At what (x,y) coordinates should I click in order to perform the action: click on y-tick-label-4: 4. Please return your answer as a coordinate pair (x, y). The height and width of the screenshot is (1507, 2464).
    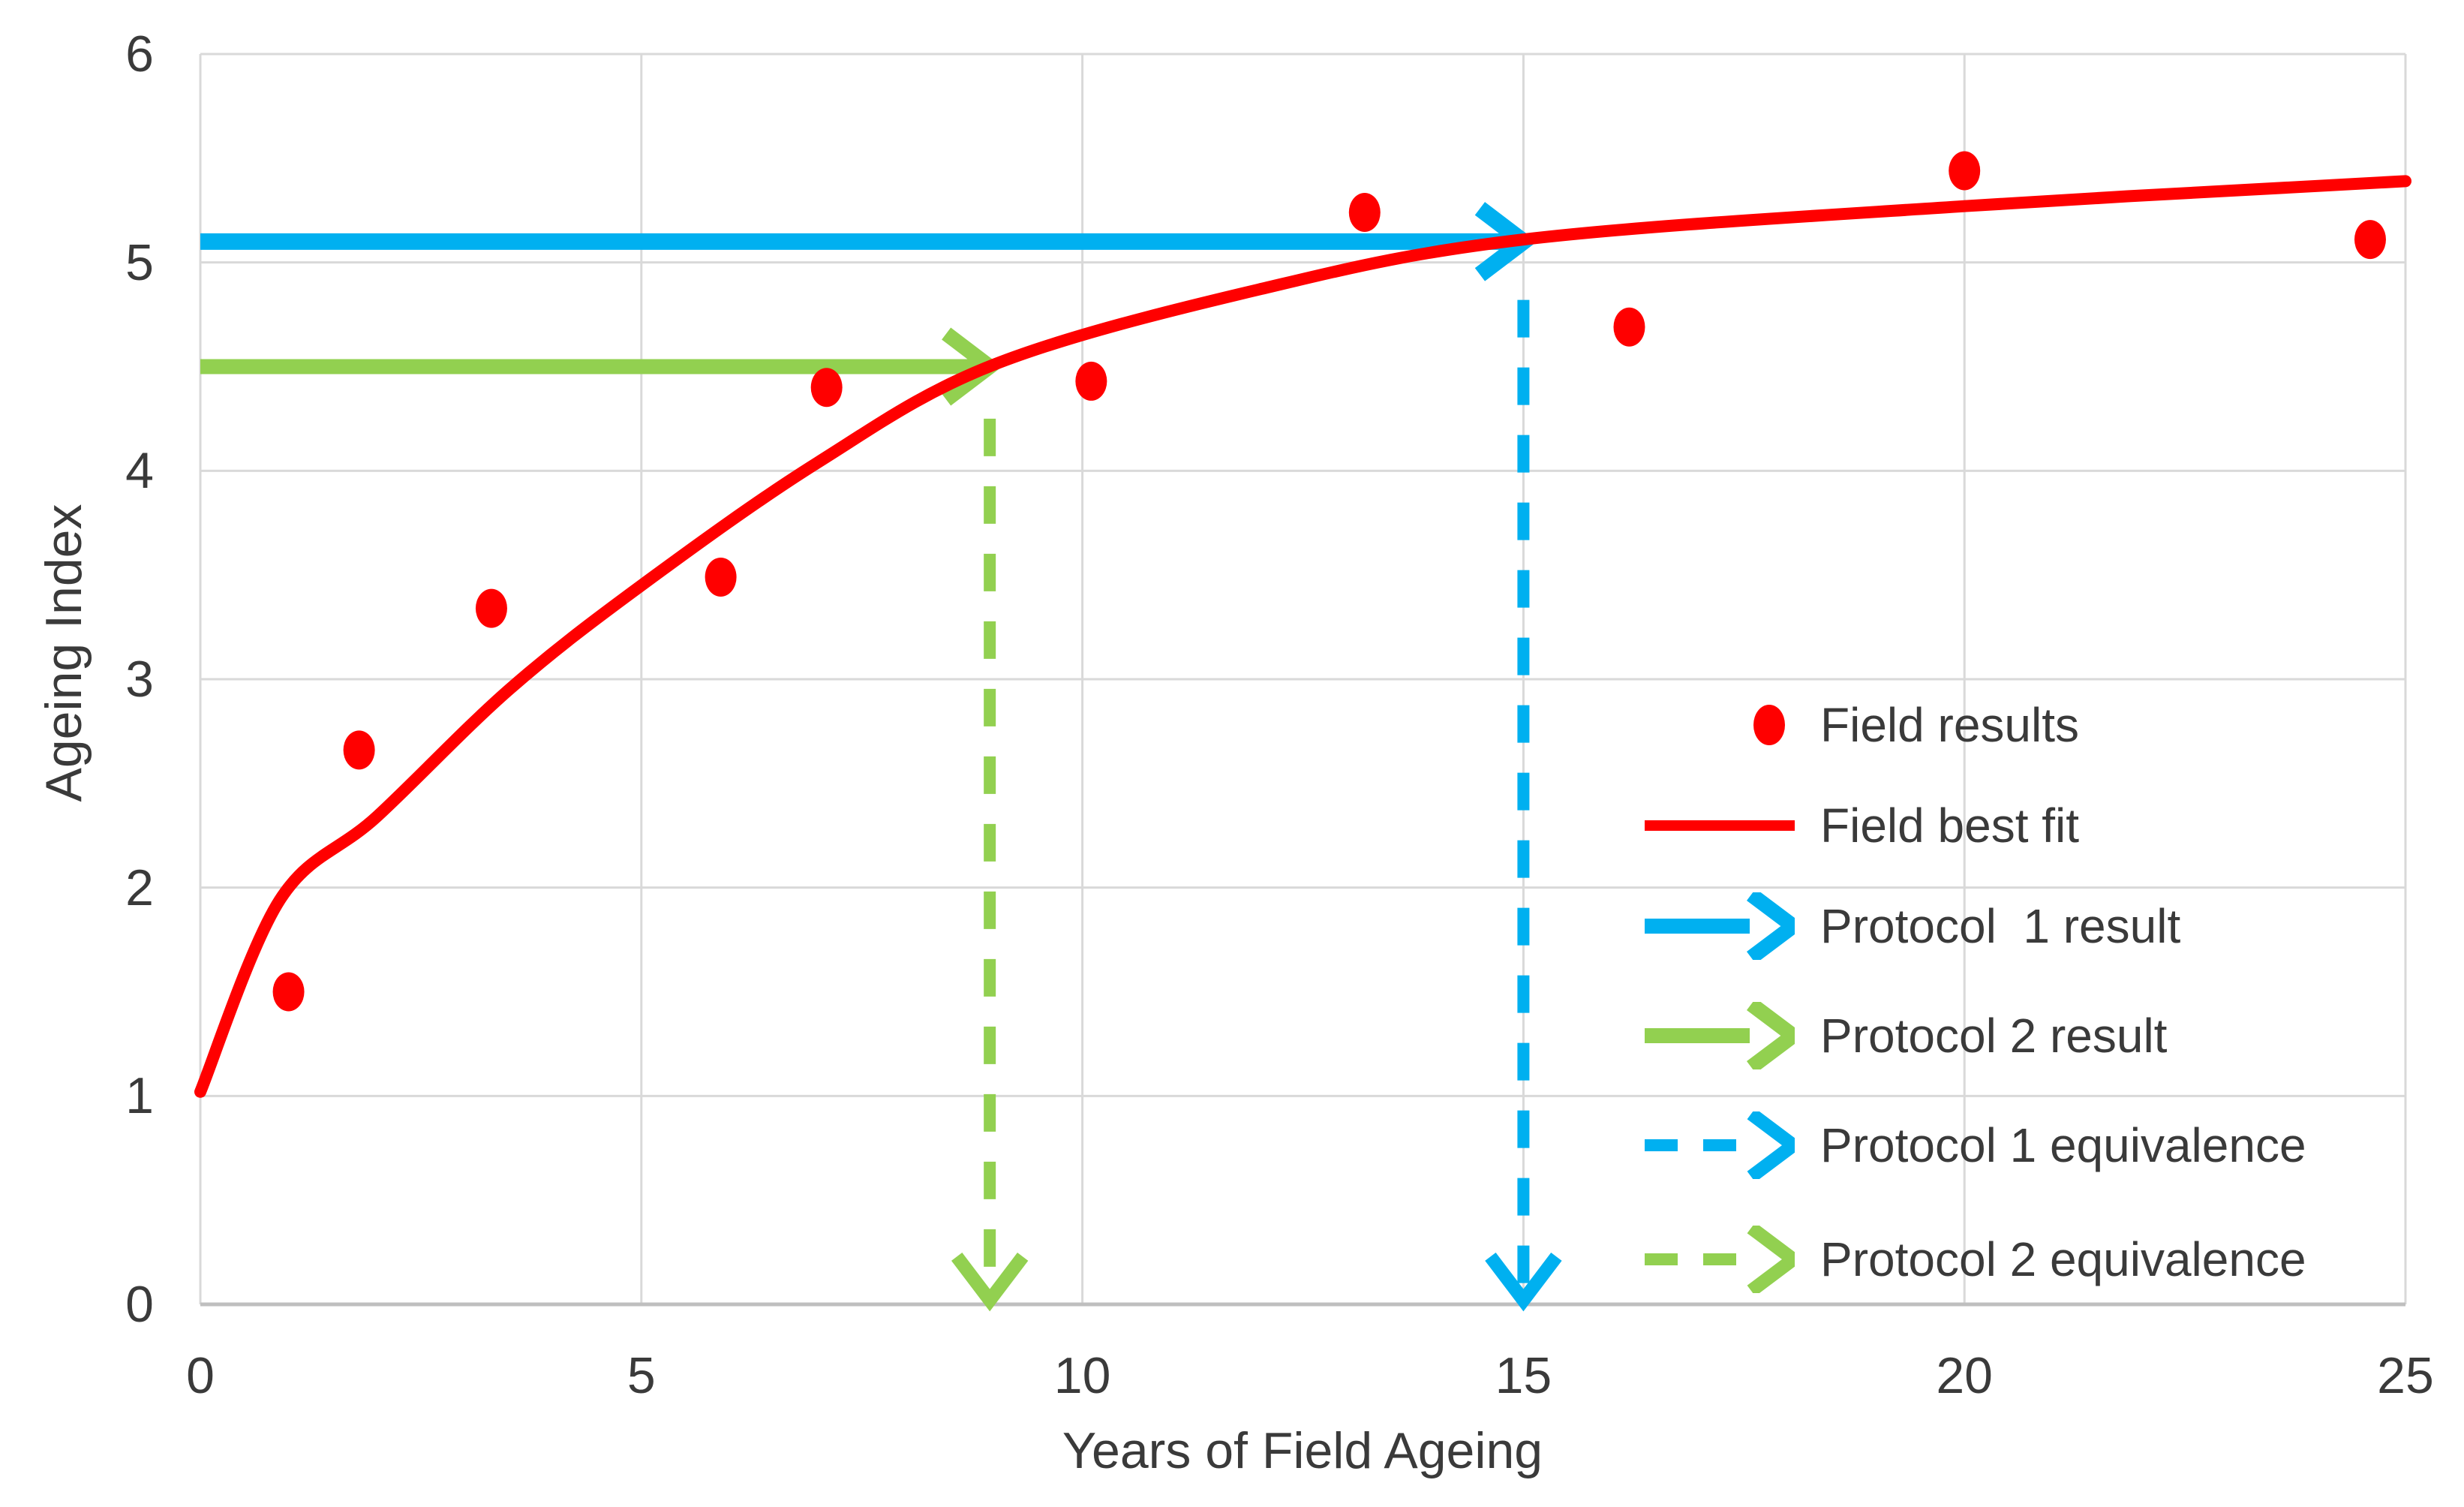
    Looking at the image, I should click on (139, 471).